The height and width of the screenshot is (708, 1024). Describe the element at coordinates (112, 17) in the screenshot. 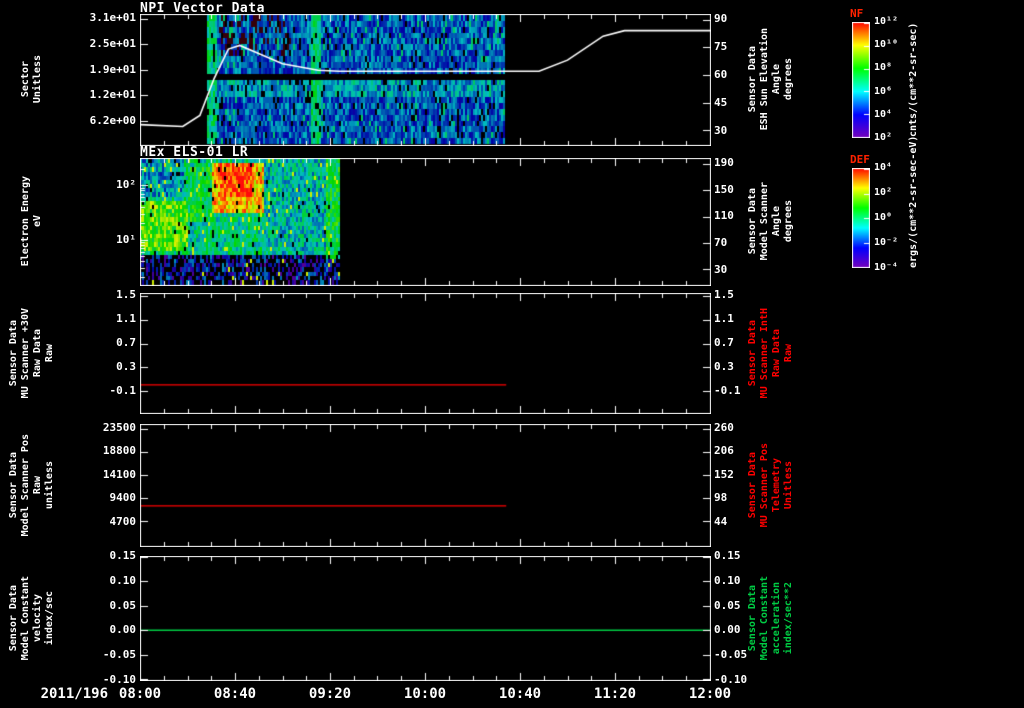

I see `y-tick-label-left: 3.1e+01` at that location.